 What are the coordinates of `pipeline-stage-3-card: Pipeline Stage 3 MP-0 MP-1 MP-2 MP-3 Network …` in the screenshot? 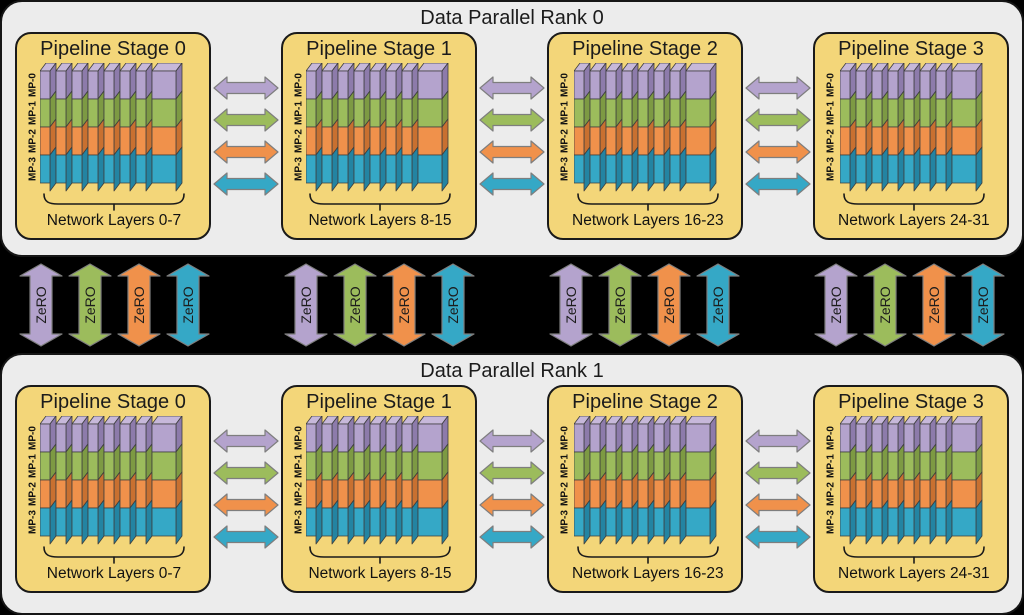 It's located at (911, 136).